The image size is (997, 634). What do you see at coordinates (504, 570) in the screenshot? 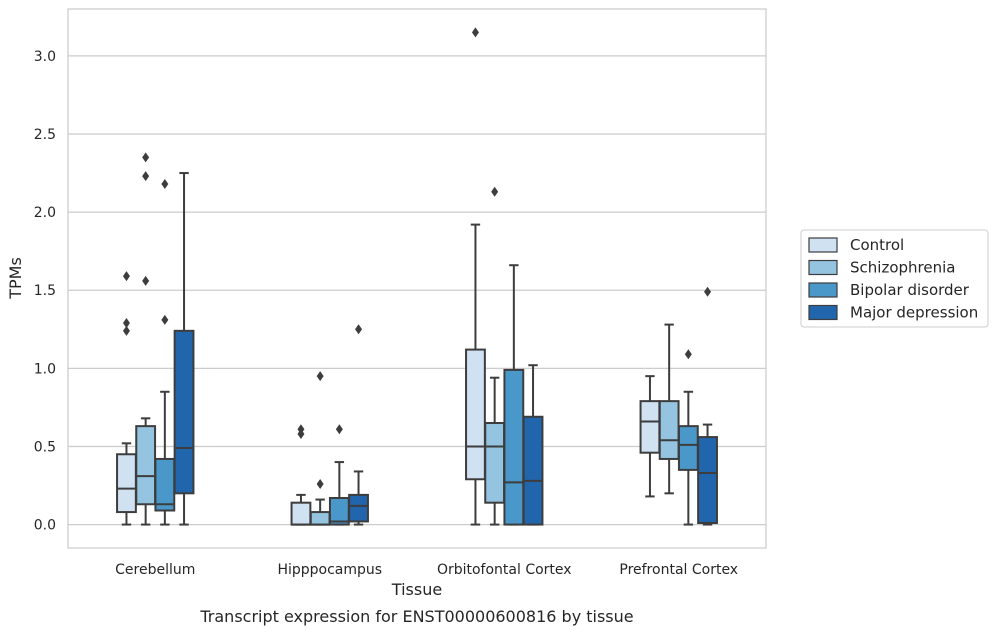
I see `x-tick-label: Orbitofontal Cortex` at bounding box center [504, 570].